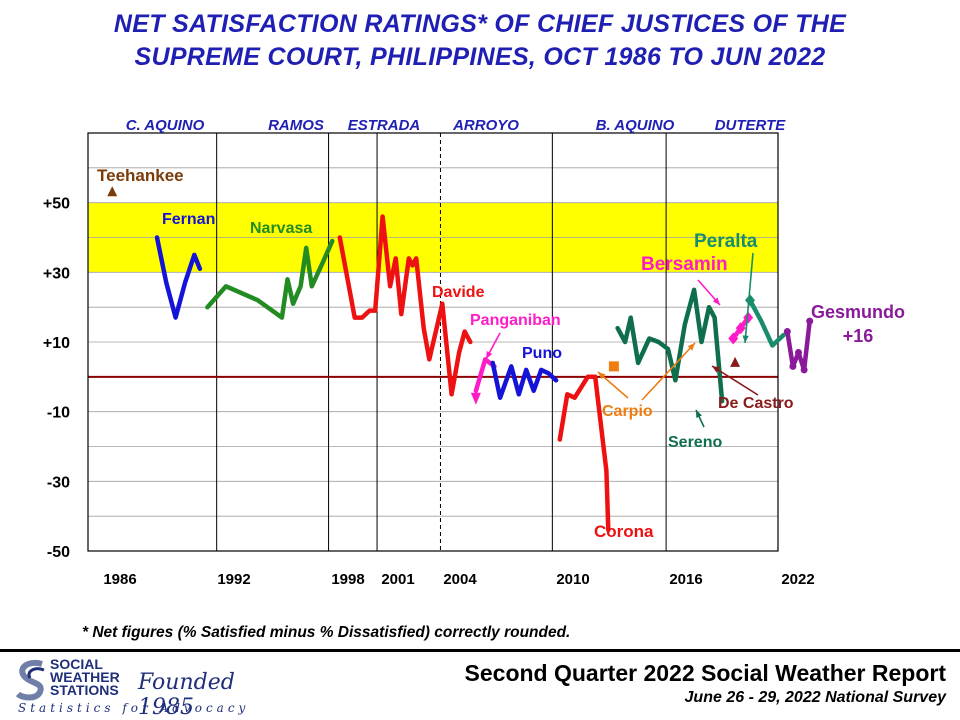 This screenshot has width=960, height=720. What do you see at coordinates (735, 361) in the screenshot?
I see `series-de-castro-marker` at bounding box center [735, 361].